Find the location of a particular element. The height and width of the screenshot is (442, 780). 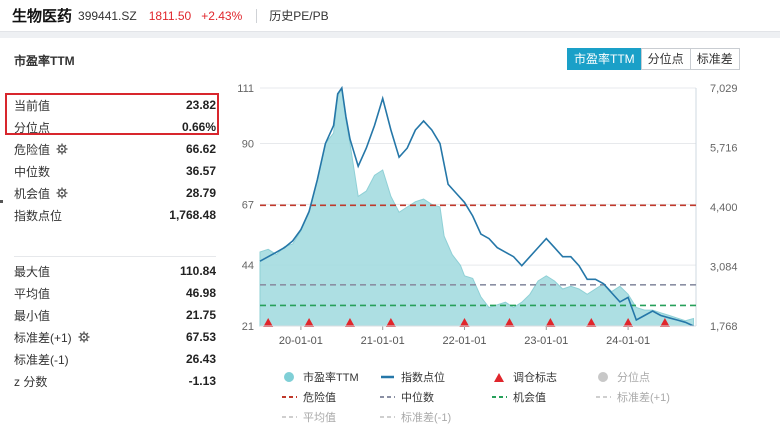

stat-label: 平均值 is located at coordinates (32, 293).